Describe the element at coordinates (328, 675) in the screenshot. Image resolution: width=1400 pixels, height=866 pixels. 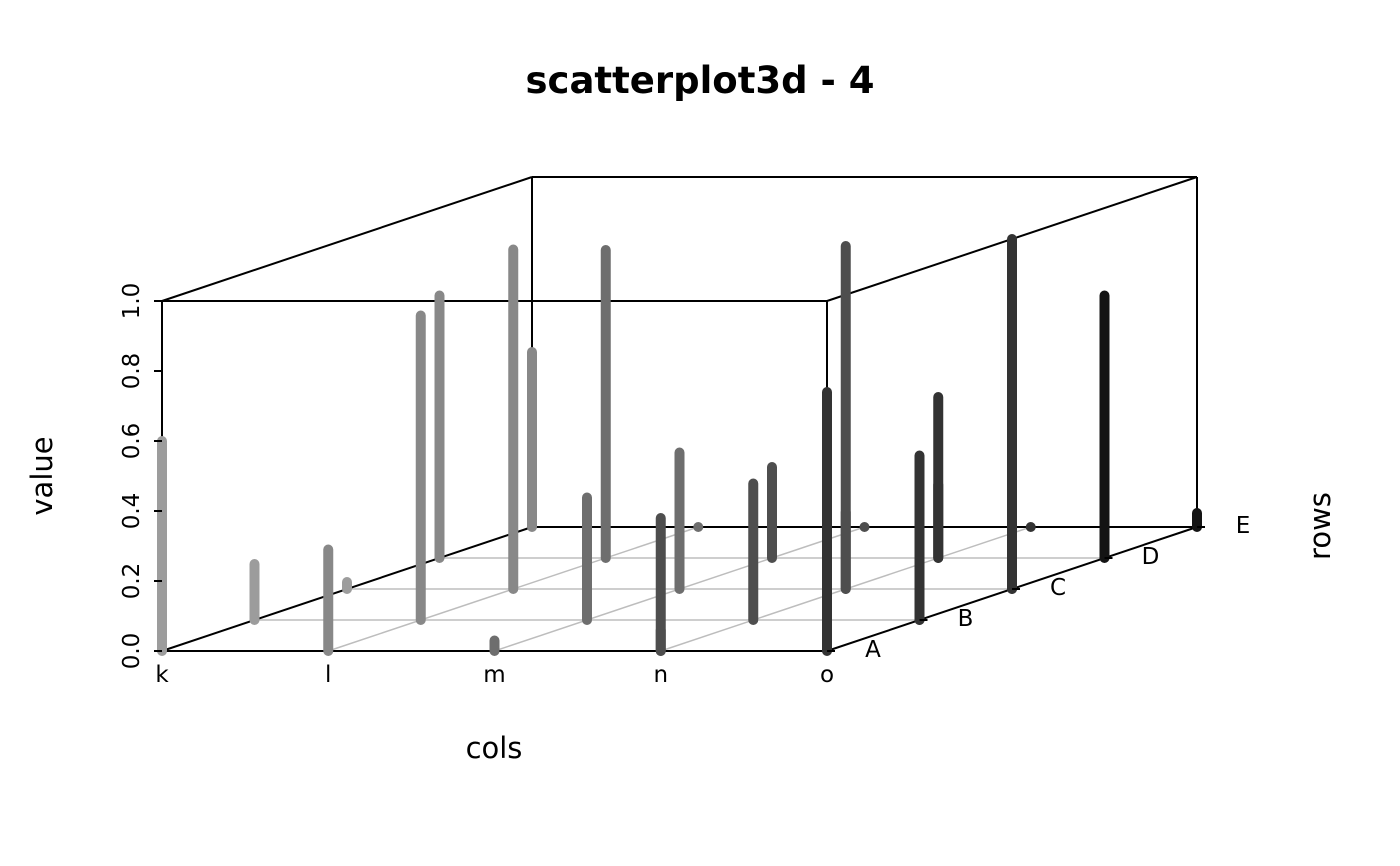
I see `x-tick-label: l` at that location.